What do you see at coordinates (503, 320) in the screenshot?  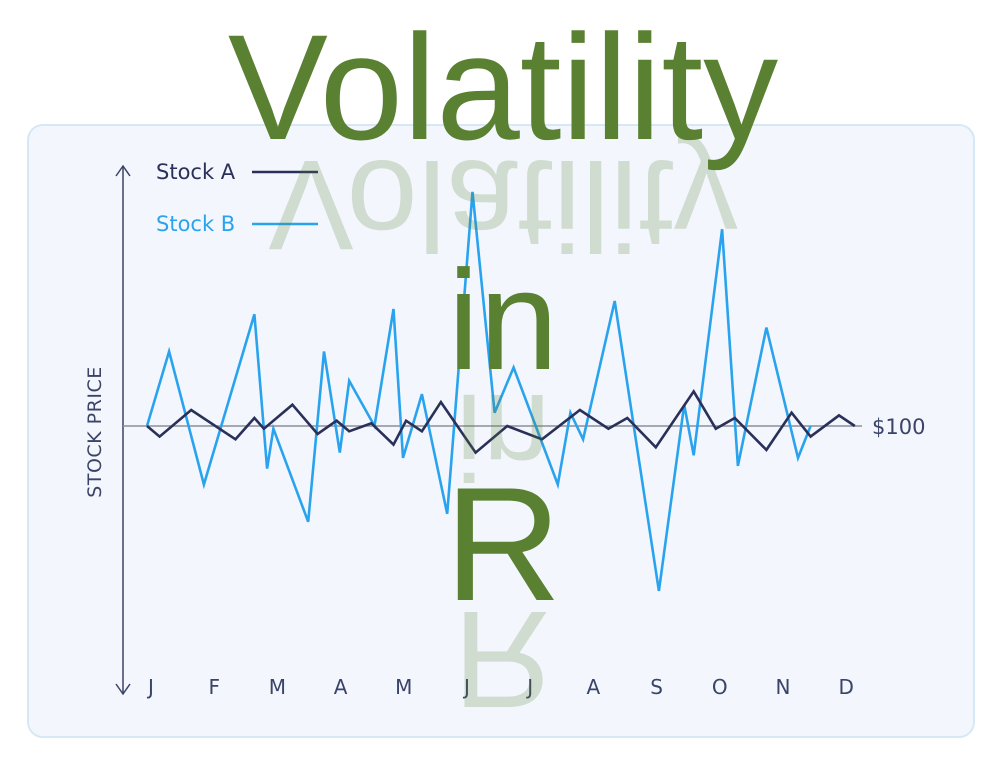 I see `title-line-in: in` at bounding box center [503, 320].